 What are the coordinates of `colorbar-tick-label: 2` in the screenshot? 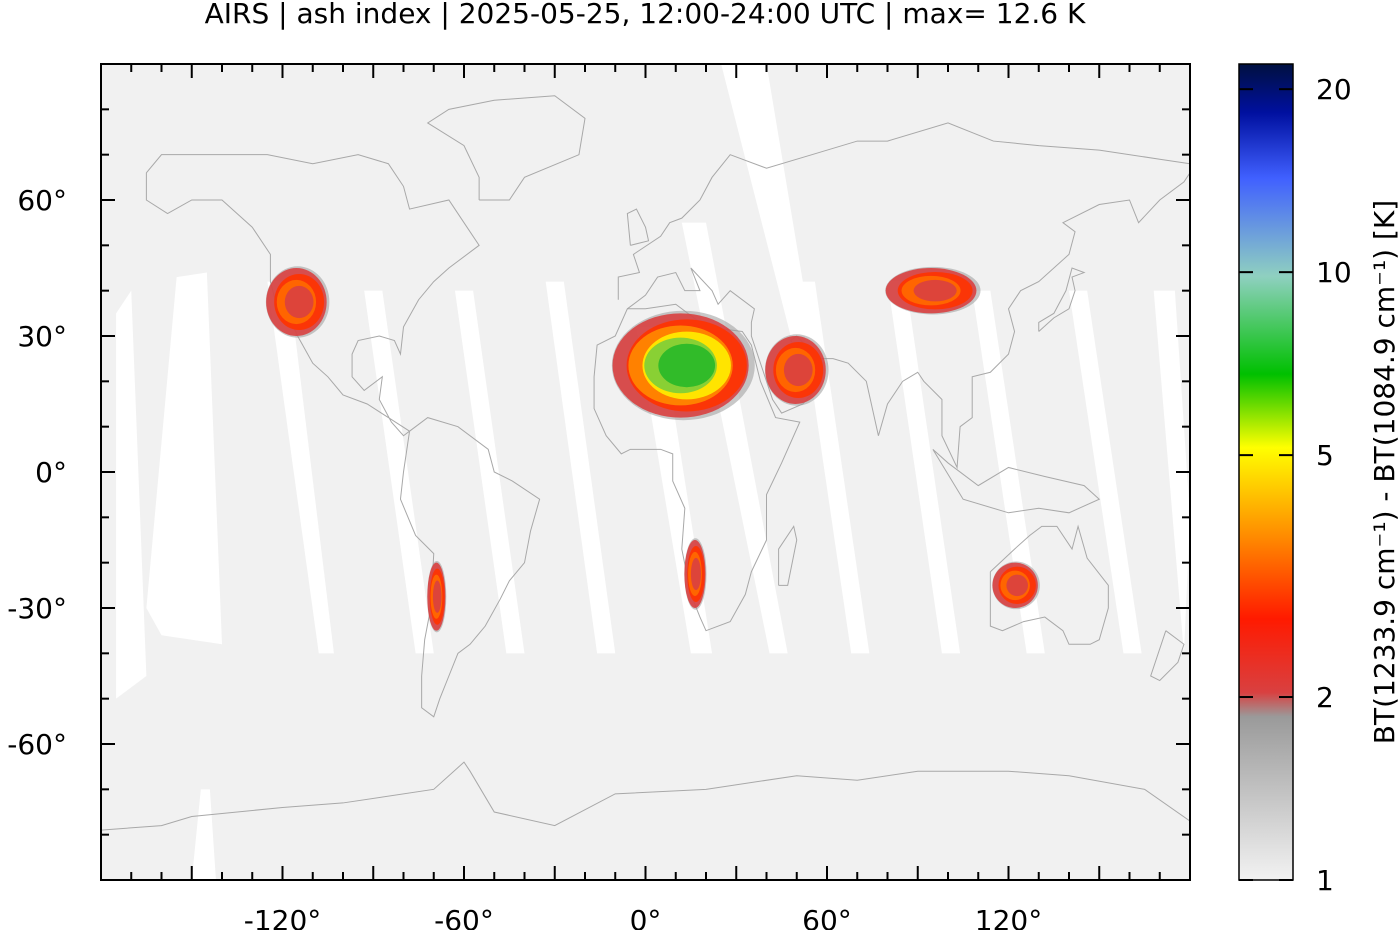 It's located at (1325, 697).